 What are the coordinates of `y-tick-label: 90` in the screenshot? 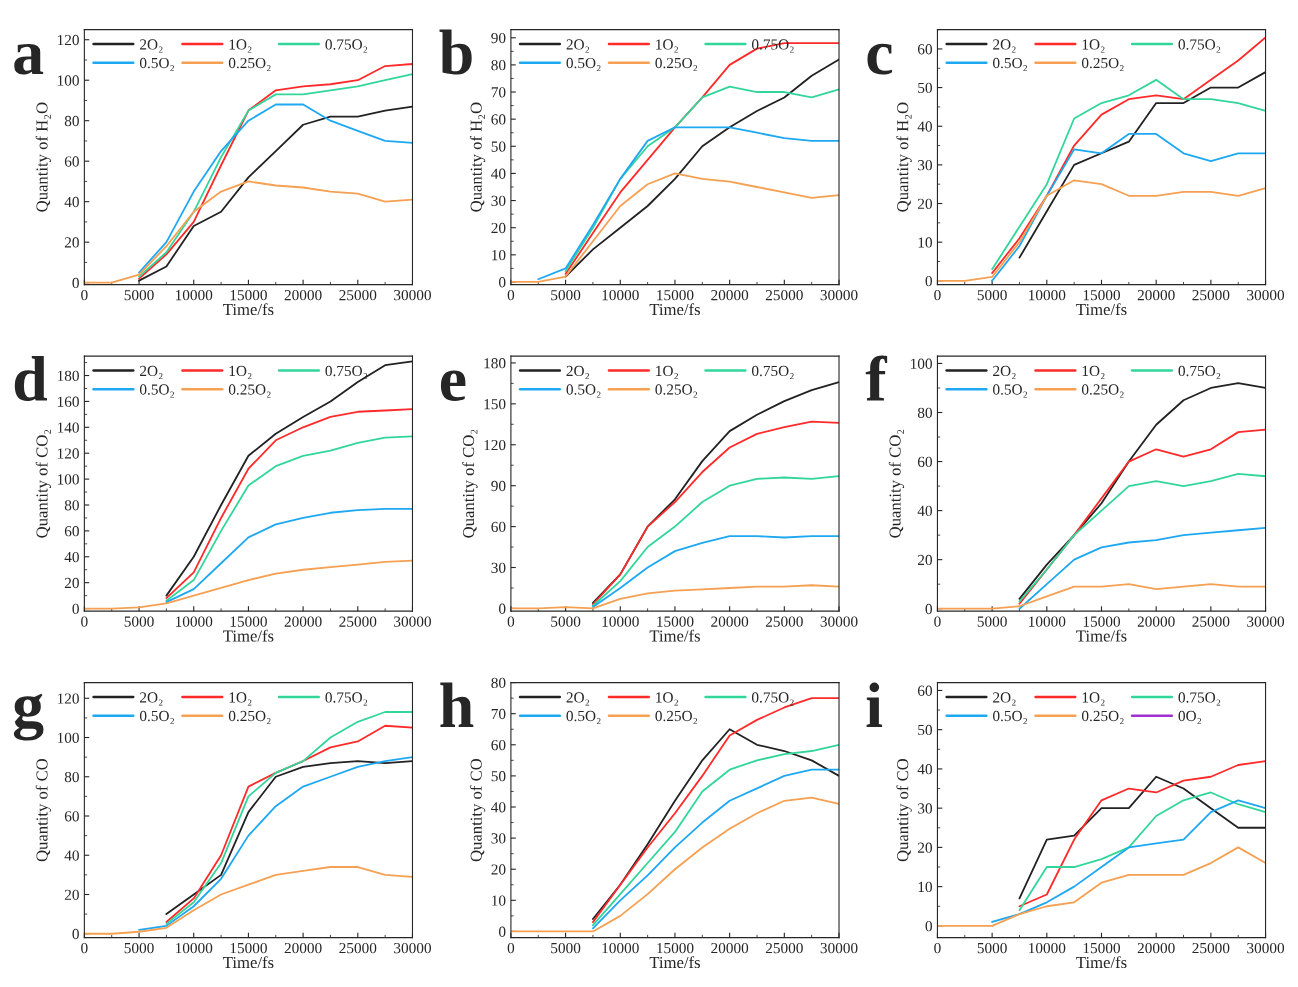 It's located at (498, 486).